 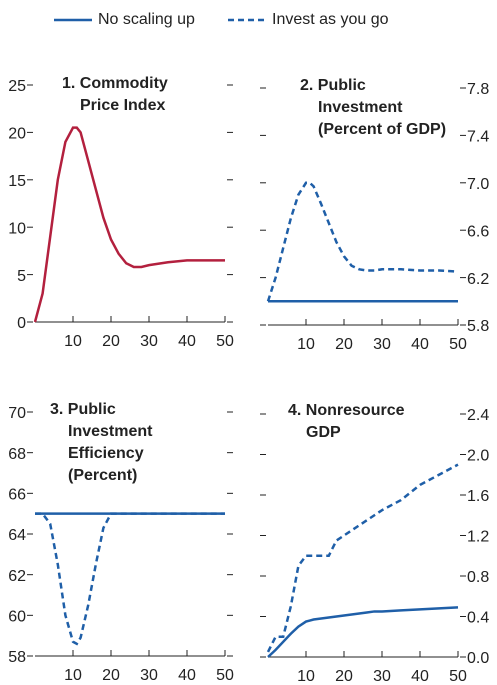 I want to click on panel-title: 1. Commodity, so click(x=115, y=83).